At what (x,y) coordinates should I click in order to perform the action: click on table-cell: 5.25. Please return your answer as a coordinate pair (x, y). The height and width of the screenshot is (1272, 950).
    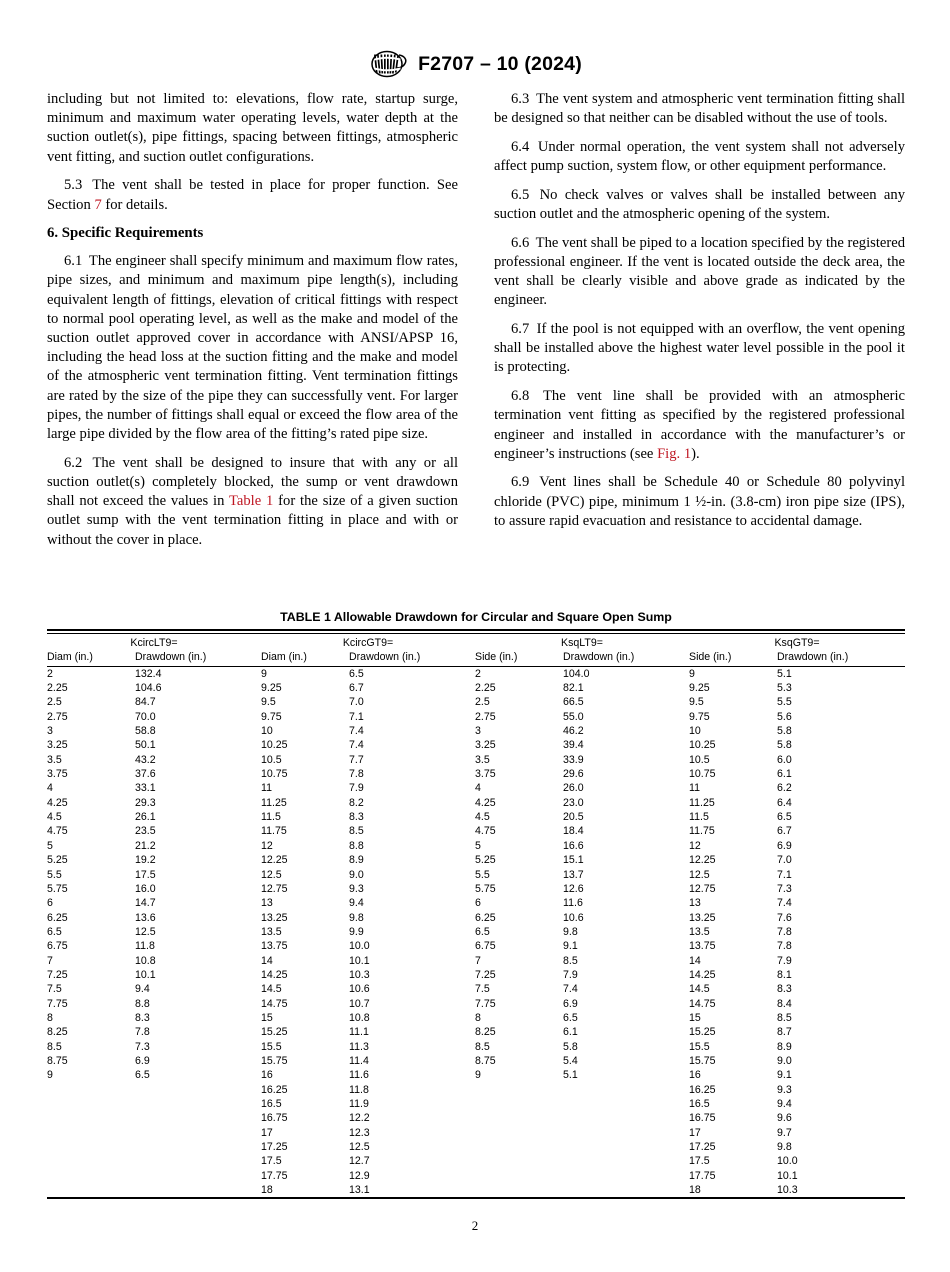
    Looking at the image, I should click on (57, 860).